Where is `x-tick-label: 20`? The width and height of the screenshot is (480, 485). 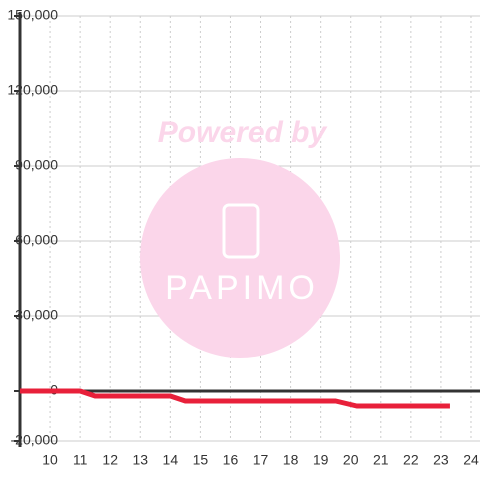
x-tick-label: 20 is located at coordinates (351, 460).